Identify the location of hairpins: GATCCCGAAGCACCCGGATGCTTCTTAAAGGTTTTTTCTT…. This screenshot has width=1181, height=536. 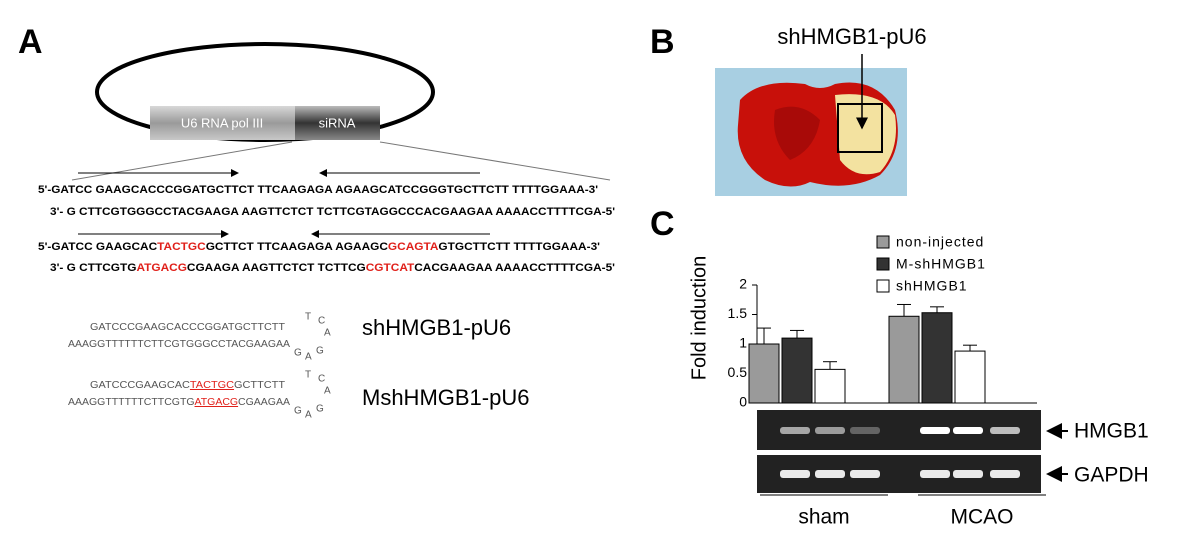
(298, 366).